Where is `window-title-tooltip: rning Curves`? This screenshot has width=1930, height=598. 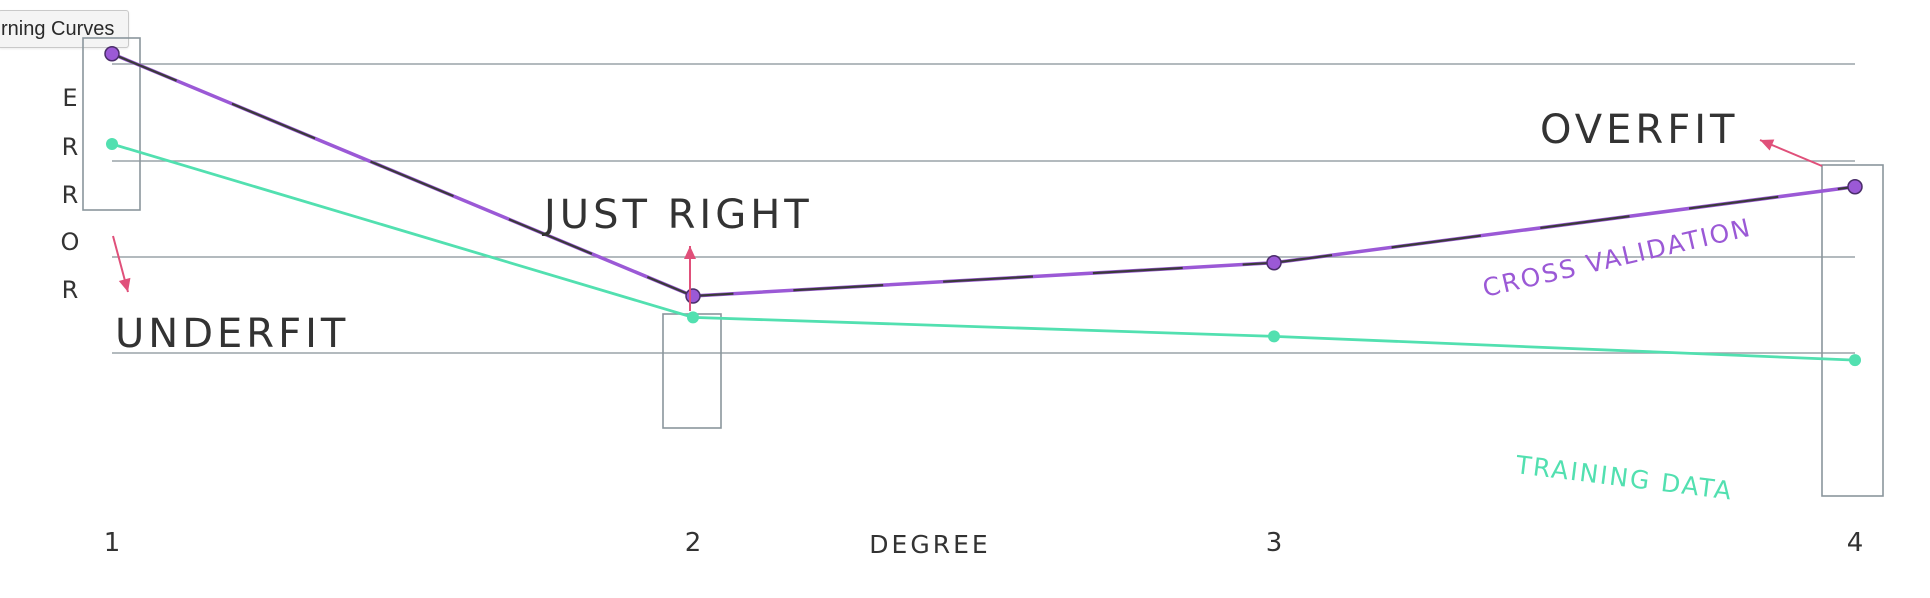
window-title-tooltip: rning Curves is located at coordinates (65, 29).